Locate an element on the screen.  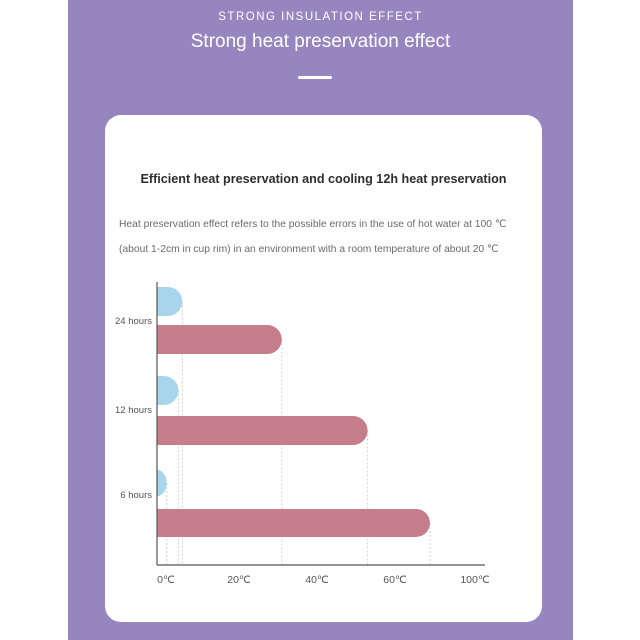
x-tick-label: 40℃ is located at coordinates (317, 580).